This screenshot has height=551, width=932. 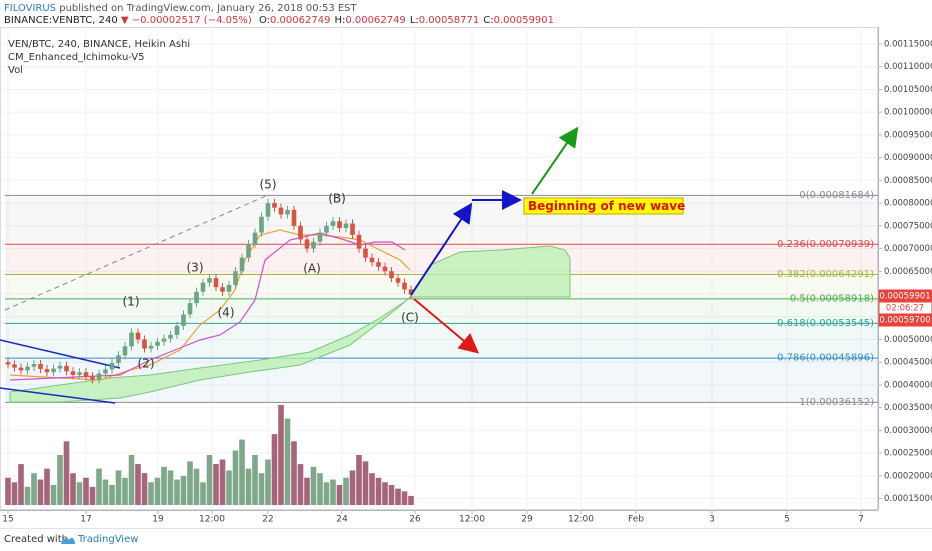 What do you see at coordinates (787, 520) in the screenshot?
I see `x-tick-label: 5` at bounding box center [787, 520].